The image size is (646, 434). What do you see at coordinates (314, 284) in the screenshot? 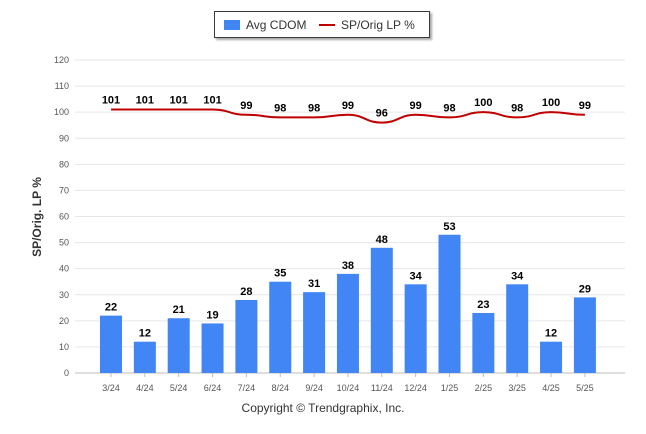
I see `bar-data-label: 31` at bounding box center [314, 284].